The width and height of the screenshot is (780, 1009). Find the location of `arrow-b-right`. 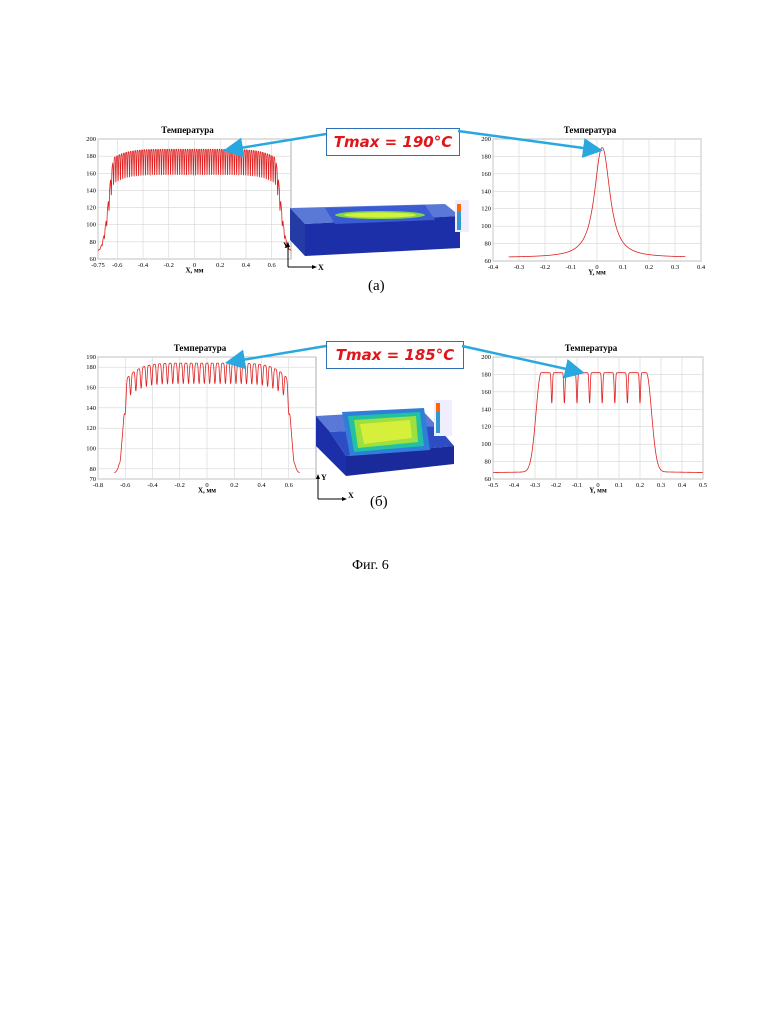

arrow-b-right is located at coordinates (521, 359).